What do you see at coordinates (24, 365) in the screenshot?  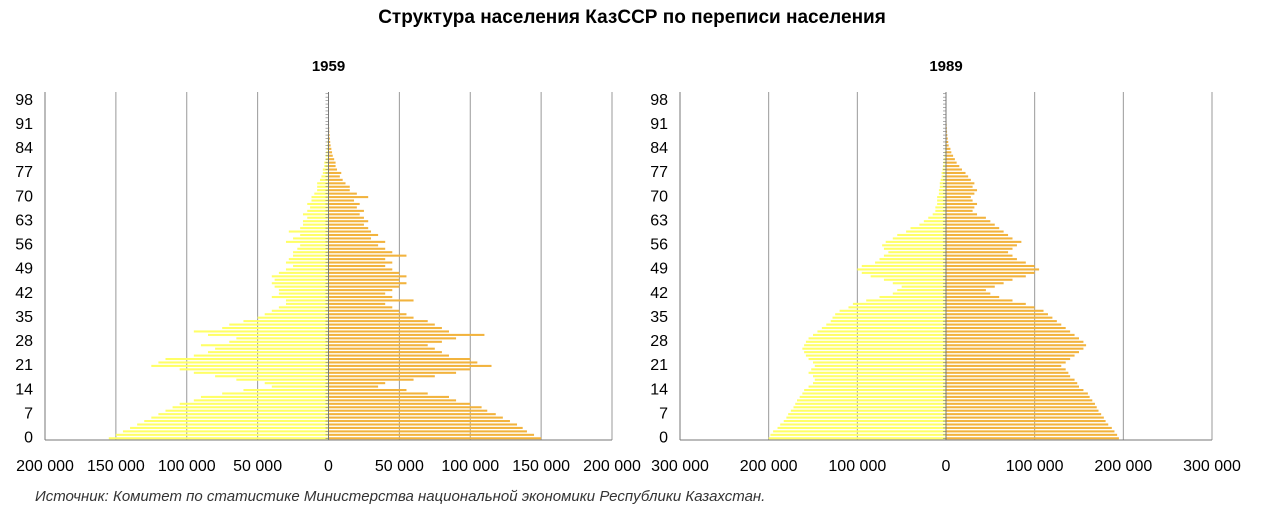 I see `y-tick-label: 21` at bounding box center [24, 365].